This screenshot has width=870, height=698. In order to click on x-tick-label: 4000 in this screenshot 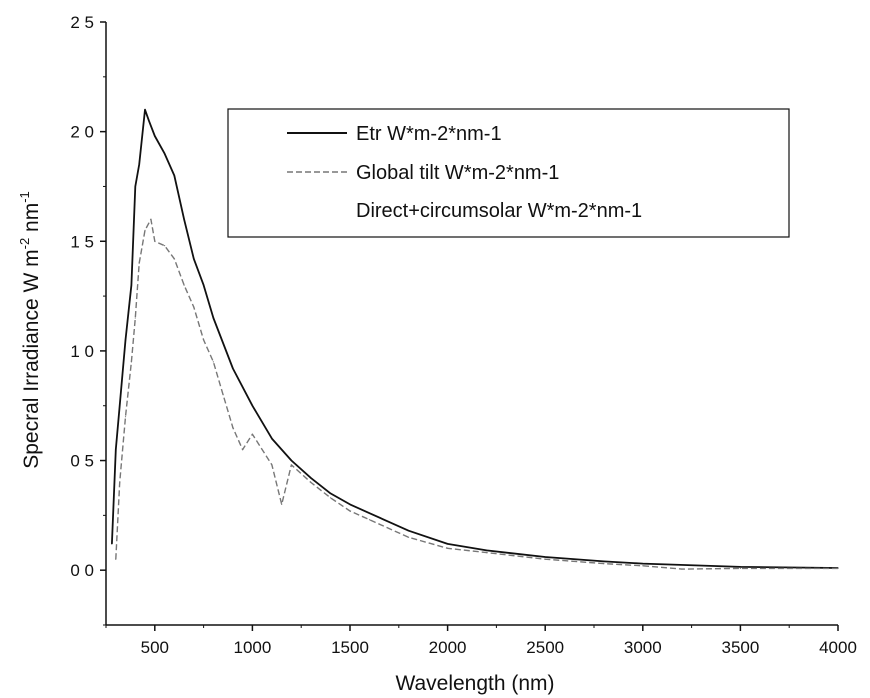, I will do `click(838, 647)`.